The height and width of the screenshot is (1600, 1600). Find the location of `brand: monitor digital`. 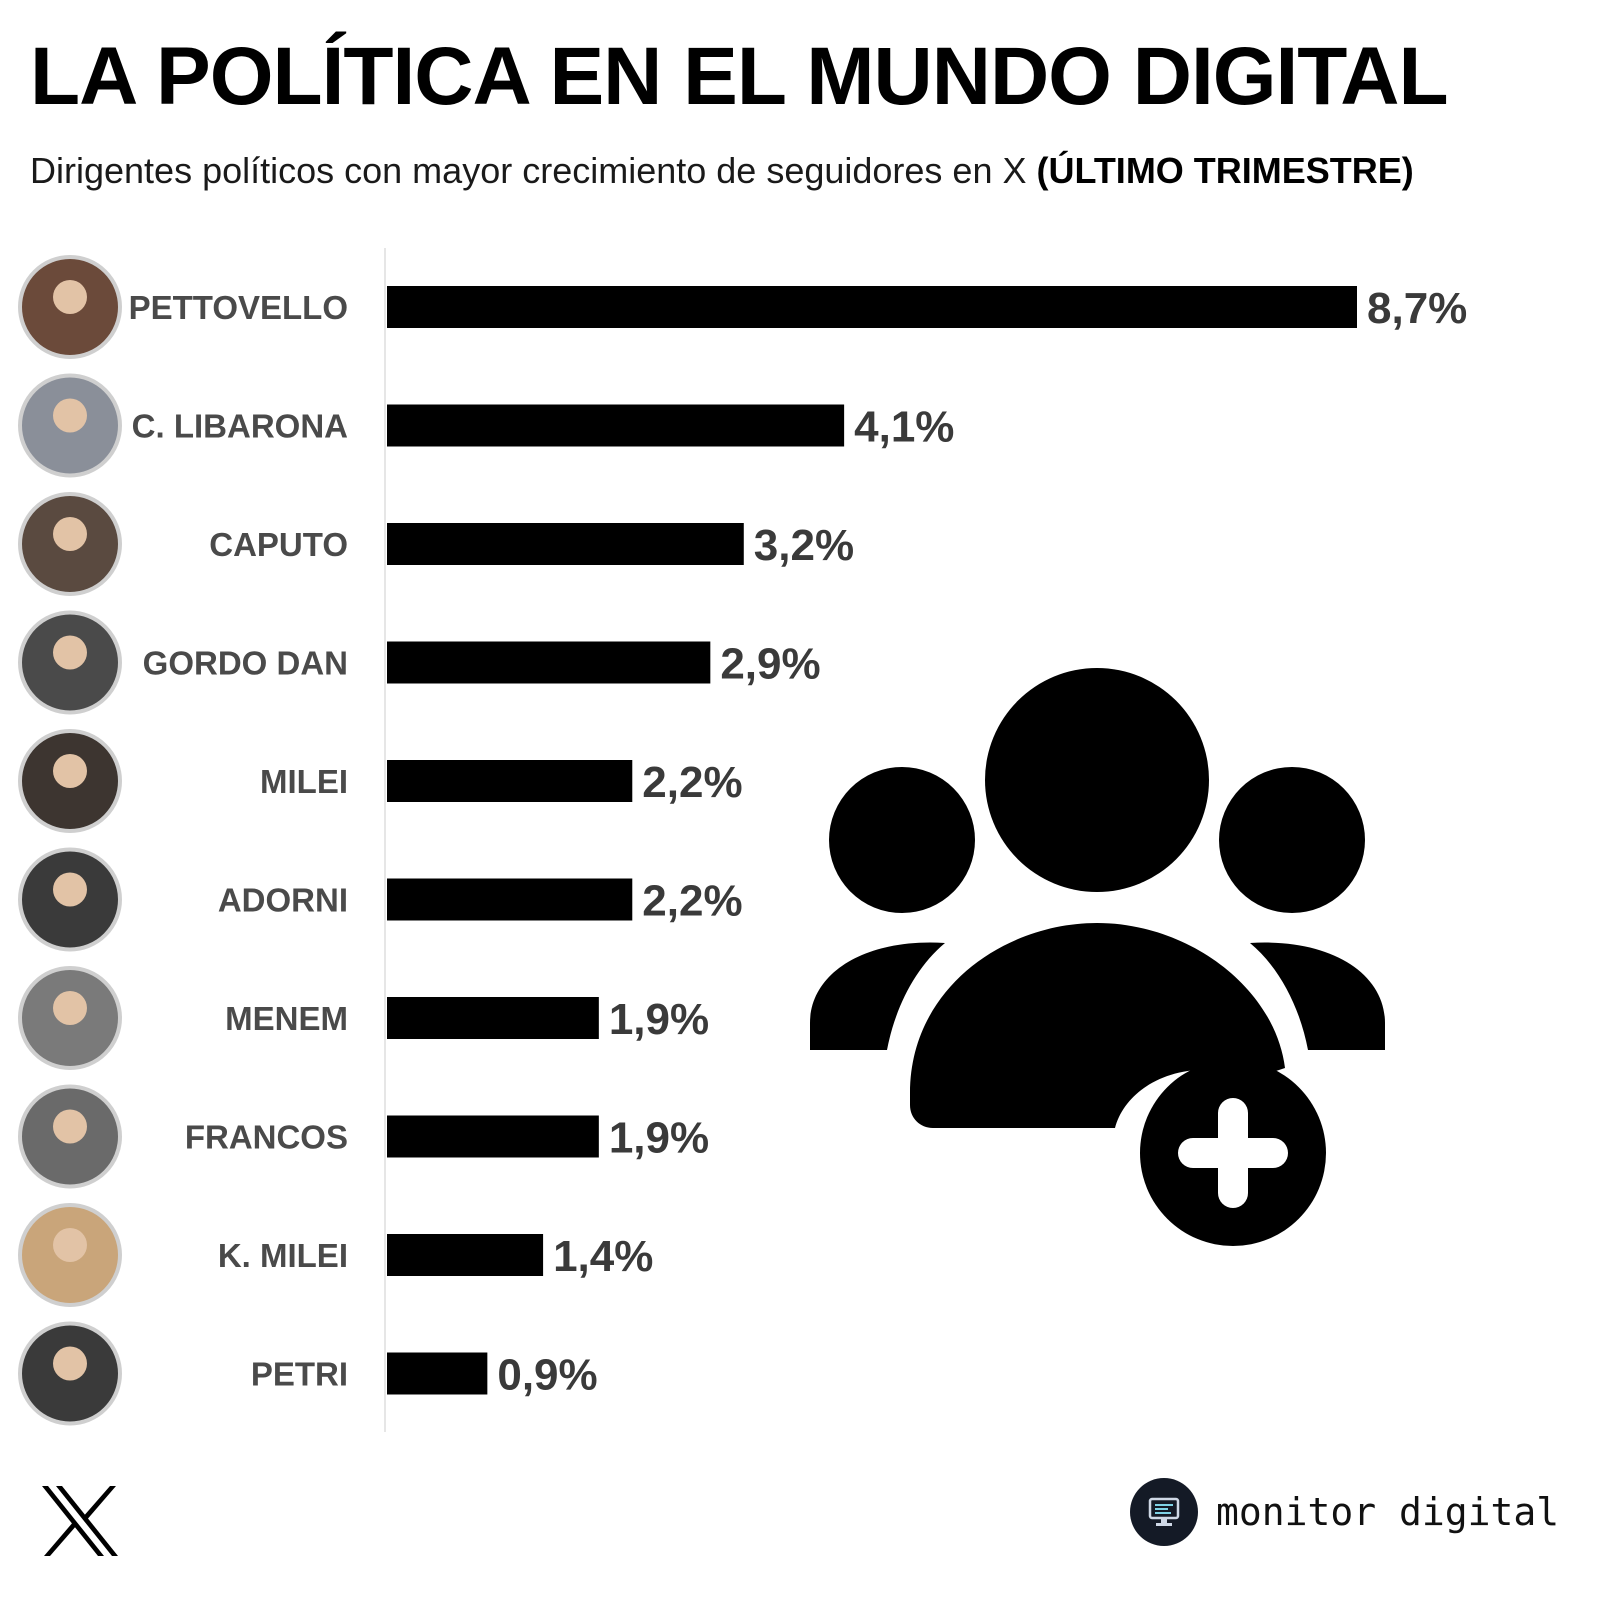

brand: monitor digital is located at coordinates (1344, 1512).